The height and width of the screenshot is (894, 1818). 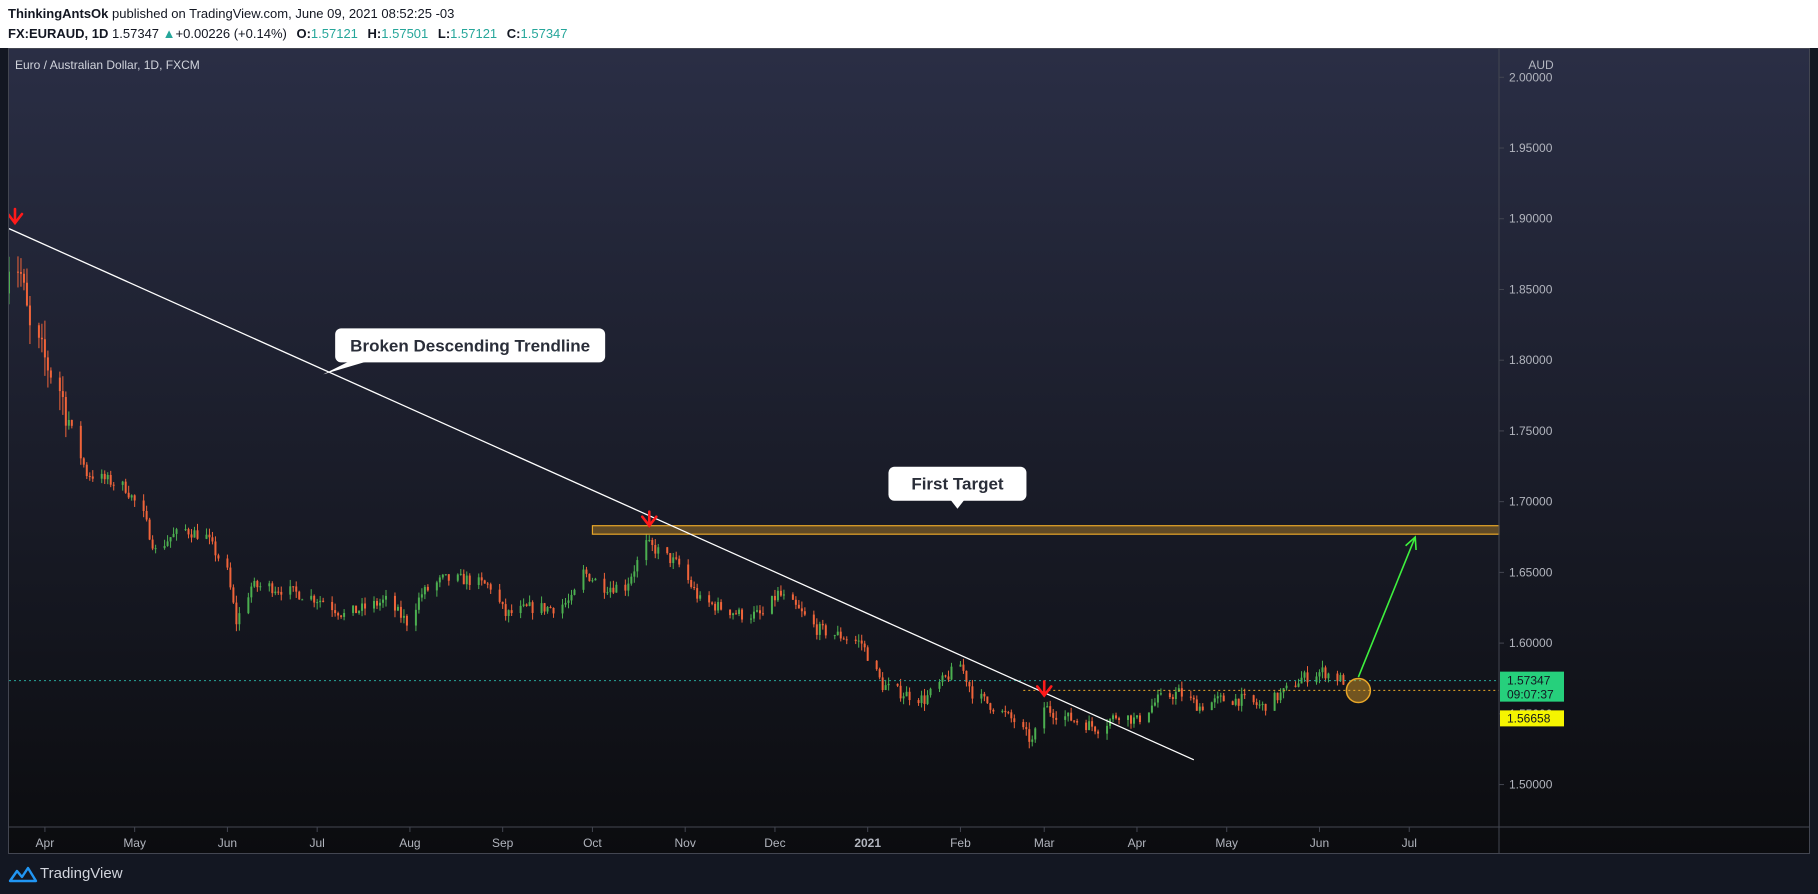 I want to click on author-name: ThinkingAntsOk, so click(x=58, y=13).